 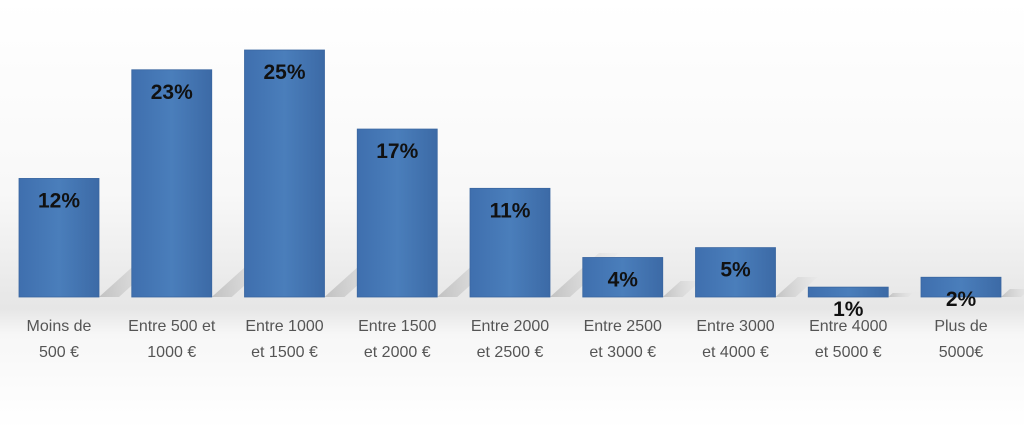 I want to click on data-label: 11%, so click(x=510, y=210).